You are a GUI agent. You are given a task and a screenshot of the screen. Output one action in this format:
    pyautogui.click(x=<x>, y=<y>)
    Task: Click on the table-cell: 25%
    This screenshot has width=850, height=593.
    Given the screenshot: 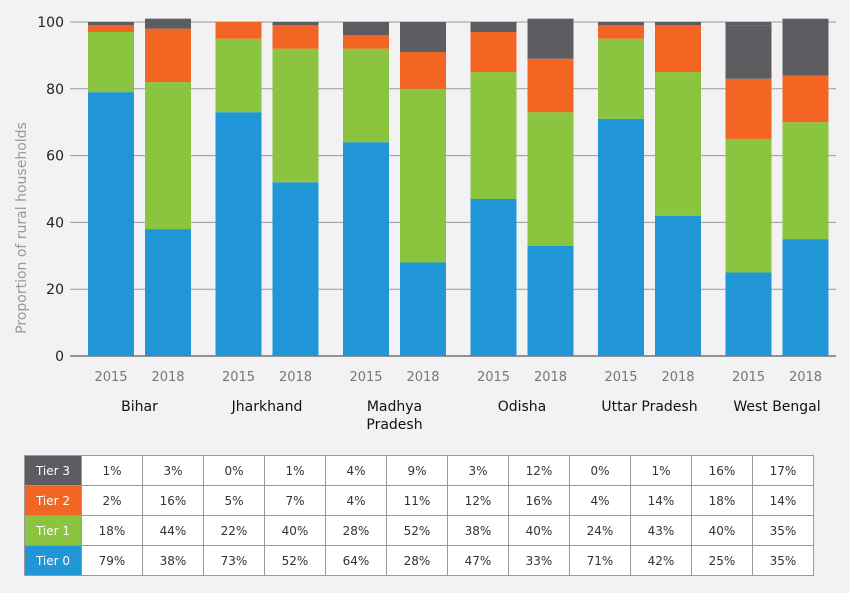 What is the action you would take?
    pyautogui.click(x=722, y=560)
    